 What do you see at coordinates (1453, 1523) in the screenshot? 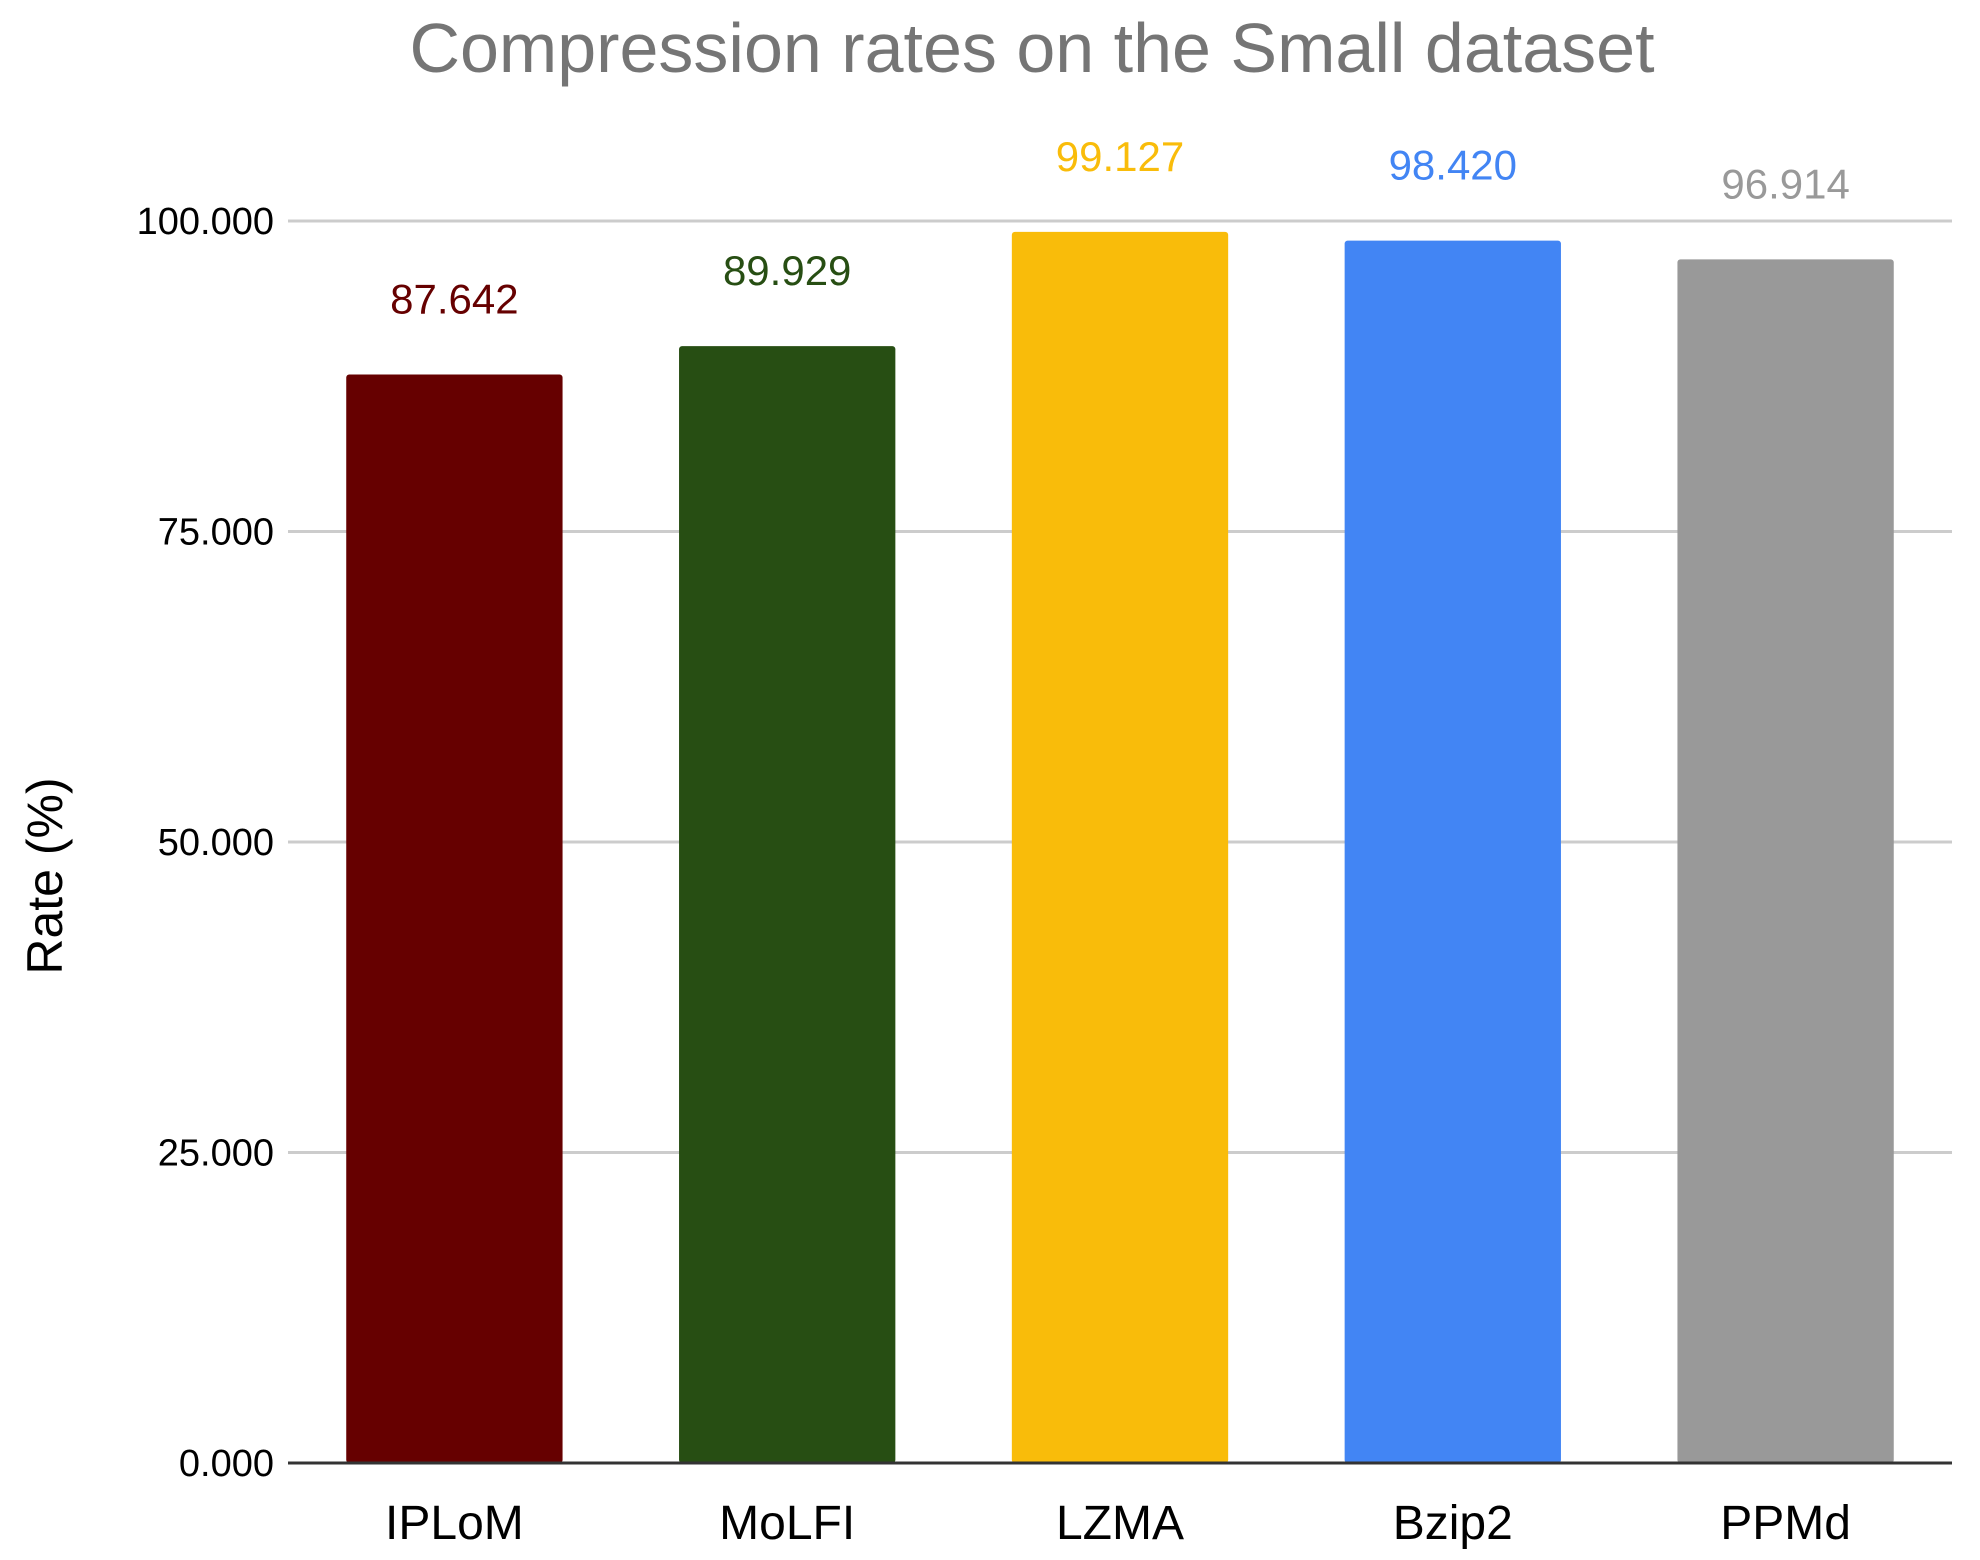
I see `x-category-label: Bzip2` at bounding box center [1453, 1523].